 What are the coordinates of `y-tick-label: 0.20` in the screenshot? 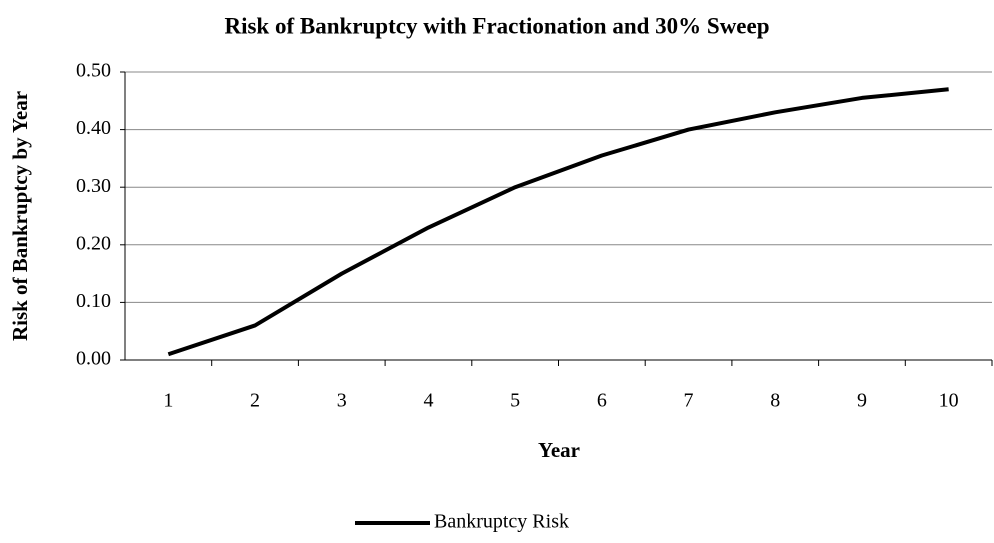 It's located at (93, 243).